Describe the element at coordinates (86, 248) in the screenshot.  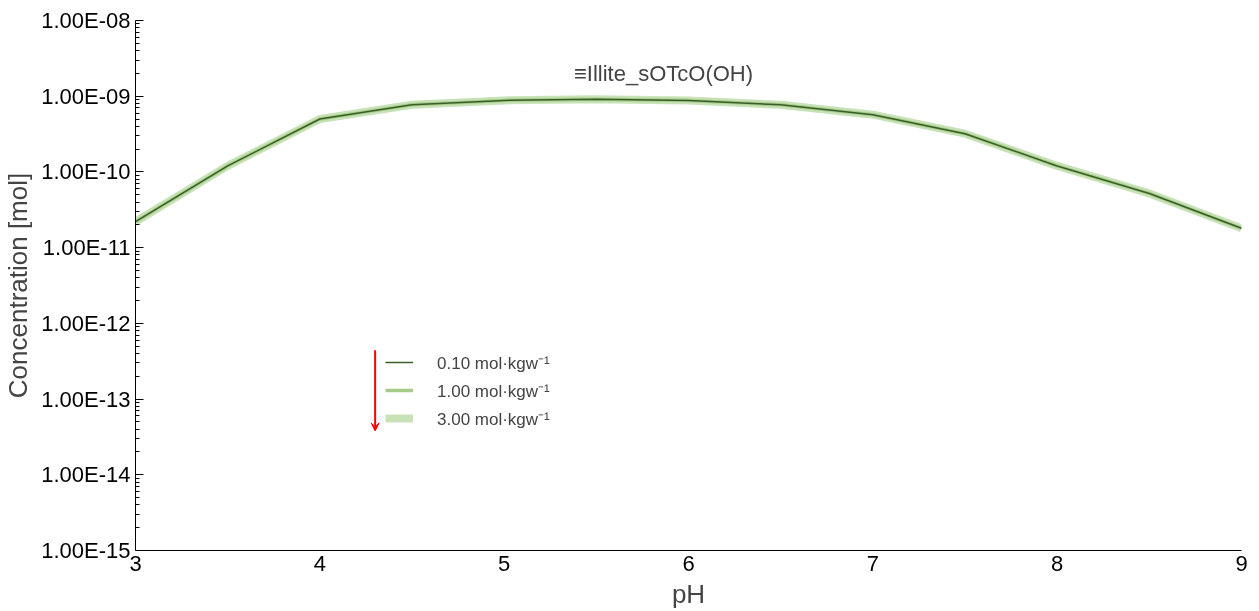
I see `y-tick-label: 1.00E-11` at that location.